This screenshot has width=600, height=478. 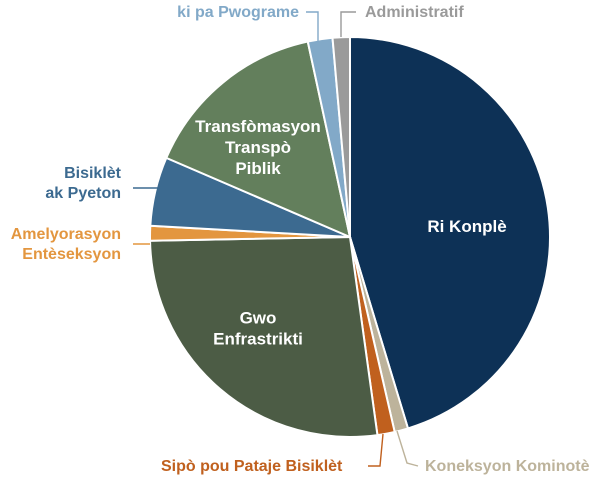 I want to click on slice-label-bisiklet-ak-pyeton: Bisiklèt ak Pyeton, so click(x=83, y=183).